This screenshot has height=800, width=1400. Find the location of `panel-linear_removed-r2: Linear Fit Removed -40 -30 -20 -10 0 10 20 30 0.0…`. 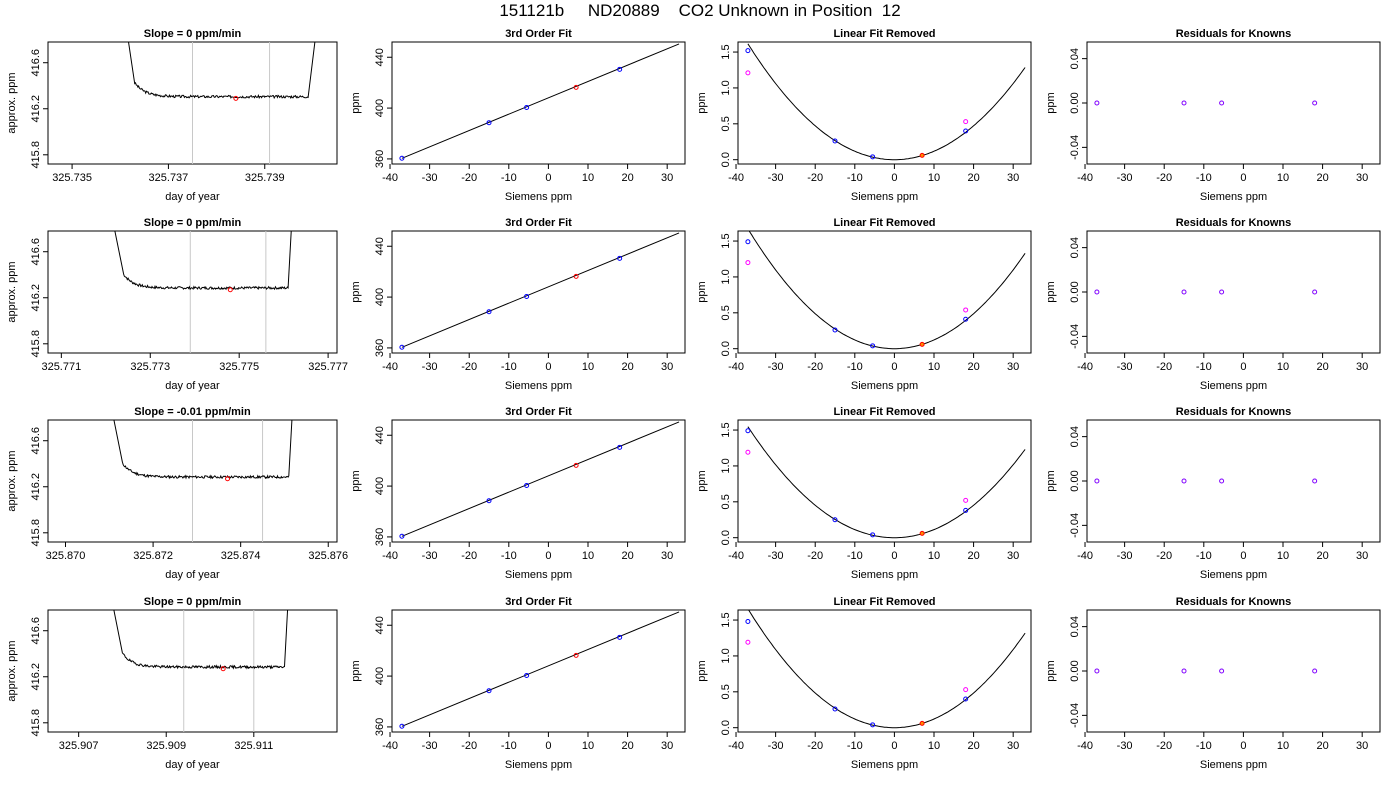

panel-linear_removed-r2: Linear Fit Removed -40 -30 -20 -10 0 10 20 30 0.0… is located at coordinates (864, 304).